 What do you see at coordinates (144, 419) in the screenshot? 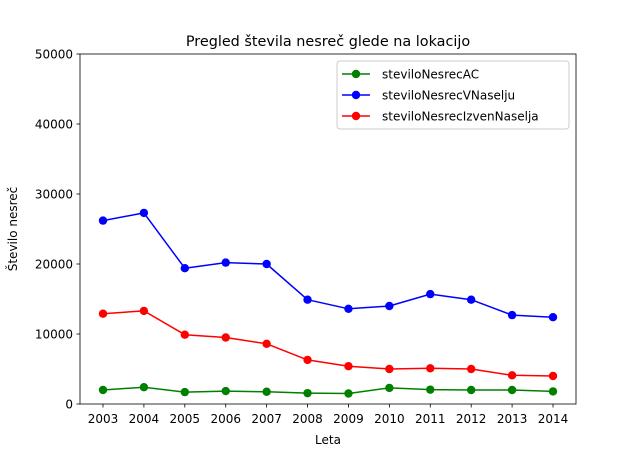
I see `x-tick-label: 2004` at bounding box center [144, 419].